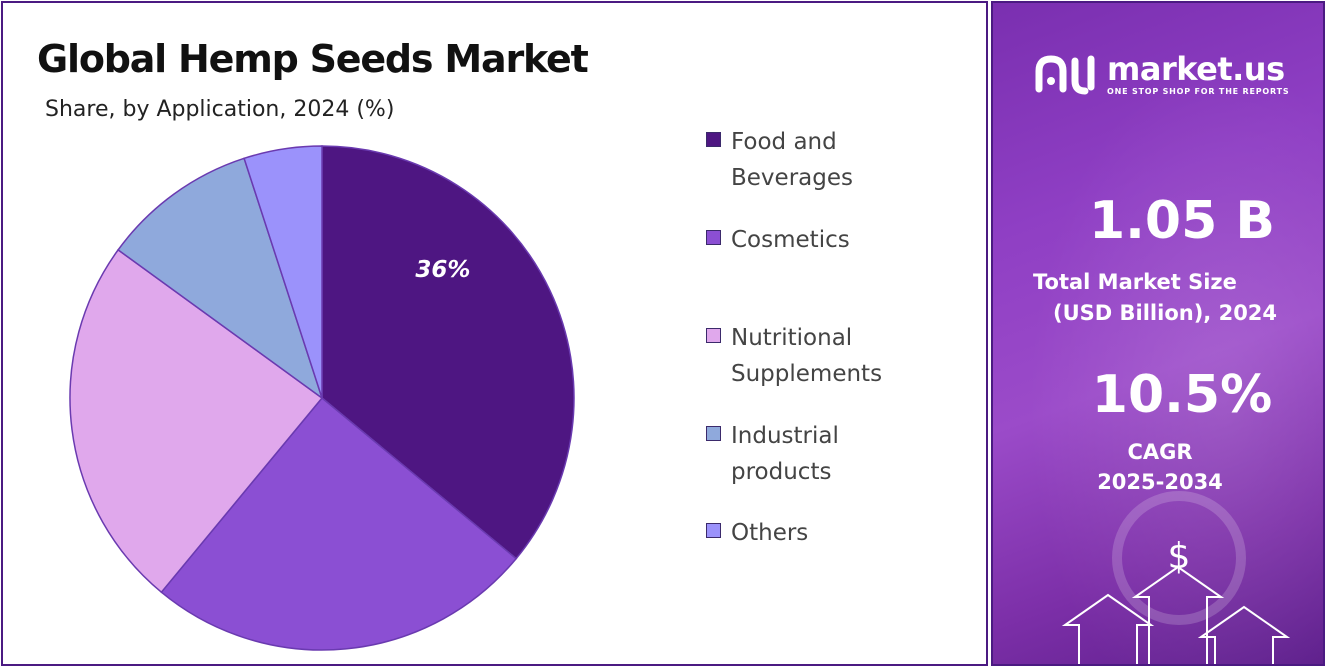 The image size is (1326, 668). I want to click on brand-tagline: ONE STOP SHOP FOR THE REPORTS, so click(1198, 91).